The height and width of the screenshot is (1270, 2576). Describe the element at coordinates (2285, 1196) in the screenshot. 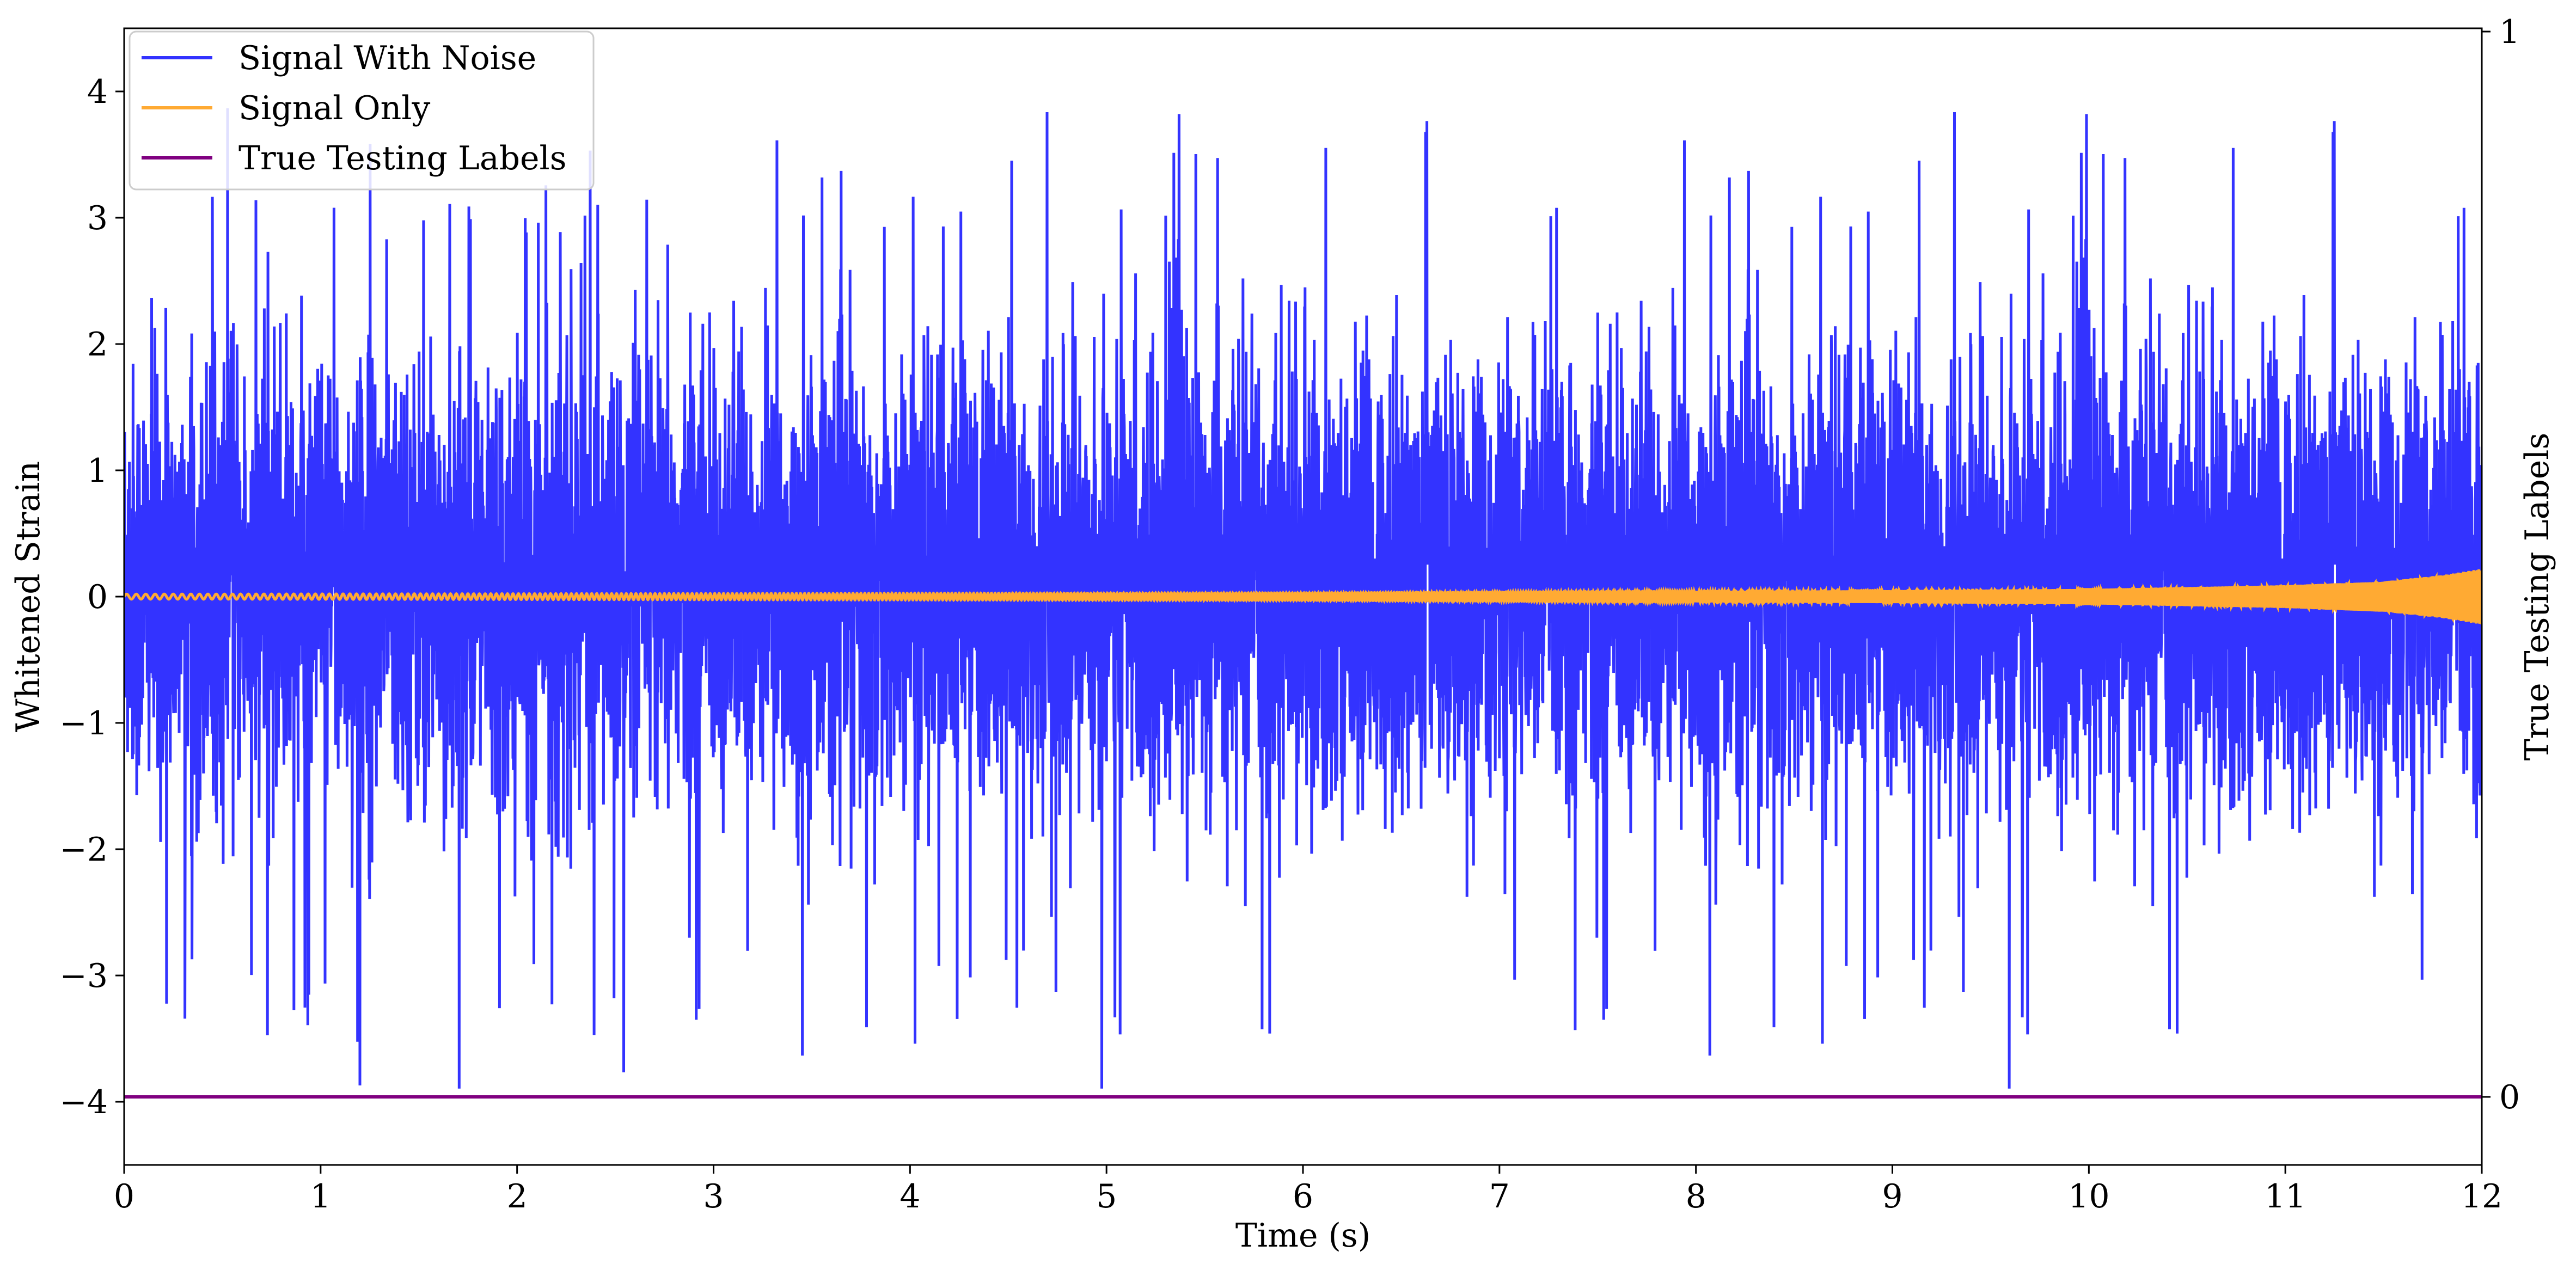

I see `x-tick-label: 11` at that location.